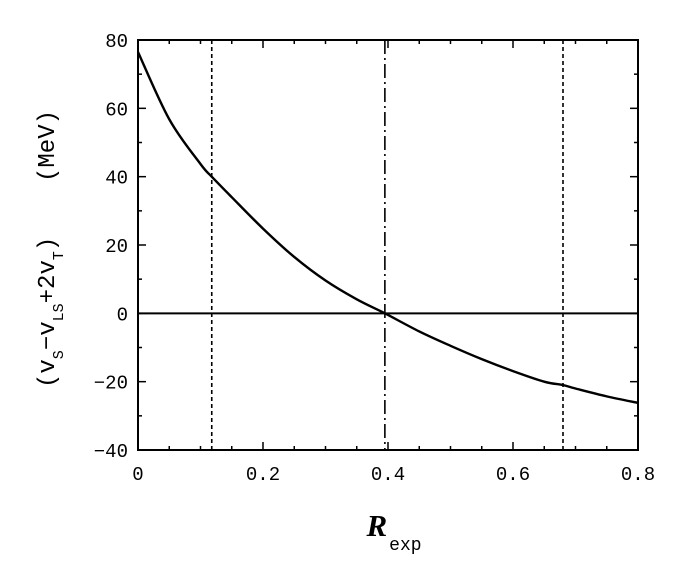  Describe the element at coordinates (59, 255) in the screenshot. I see `y-axis-title-subscript: T` at that location.